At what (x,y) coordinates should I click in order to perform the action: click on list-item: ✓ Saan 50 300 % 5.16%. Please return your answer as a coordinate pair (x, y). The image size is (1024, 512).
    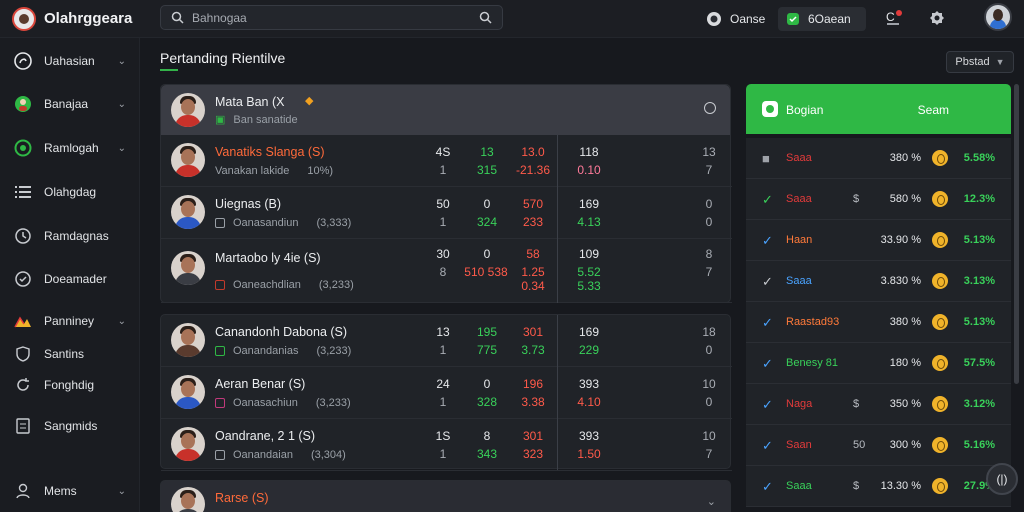
    Looking at the image, I should click on (878, 445).